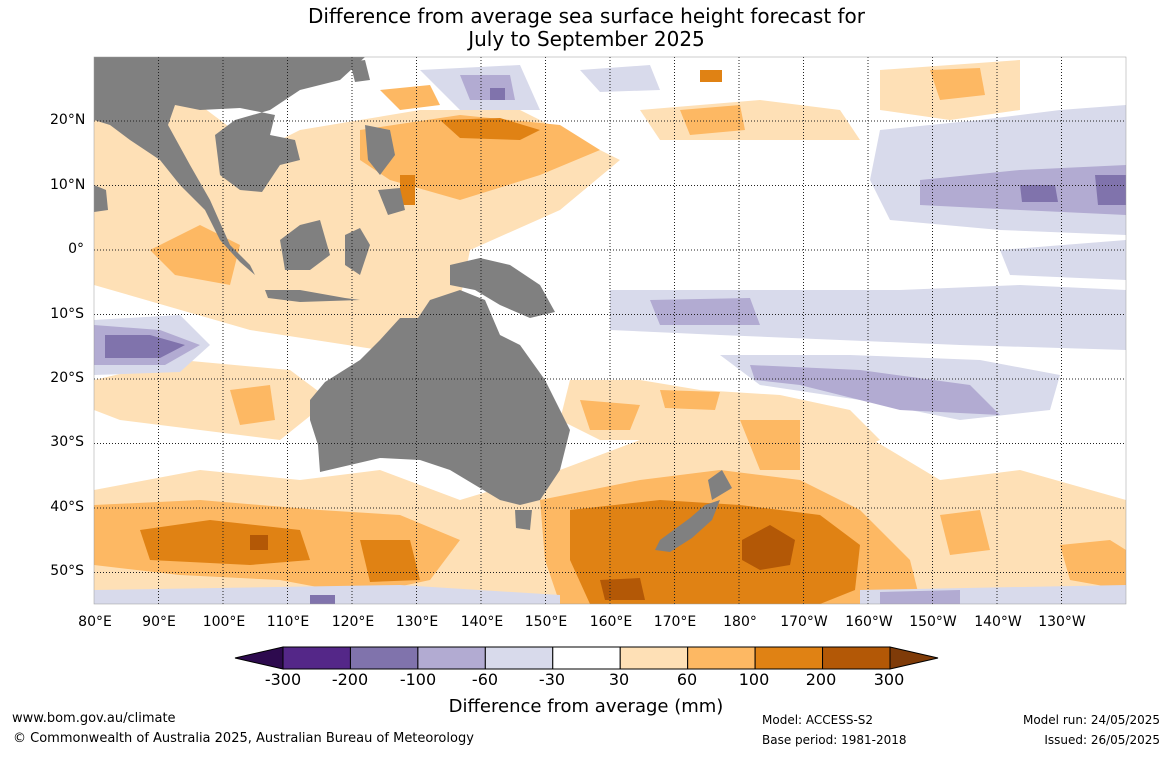  Describe the element at coordinates (159, 622) in the screenshot. I see `lon-label-90e: 90°E` at that location.